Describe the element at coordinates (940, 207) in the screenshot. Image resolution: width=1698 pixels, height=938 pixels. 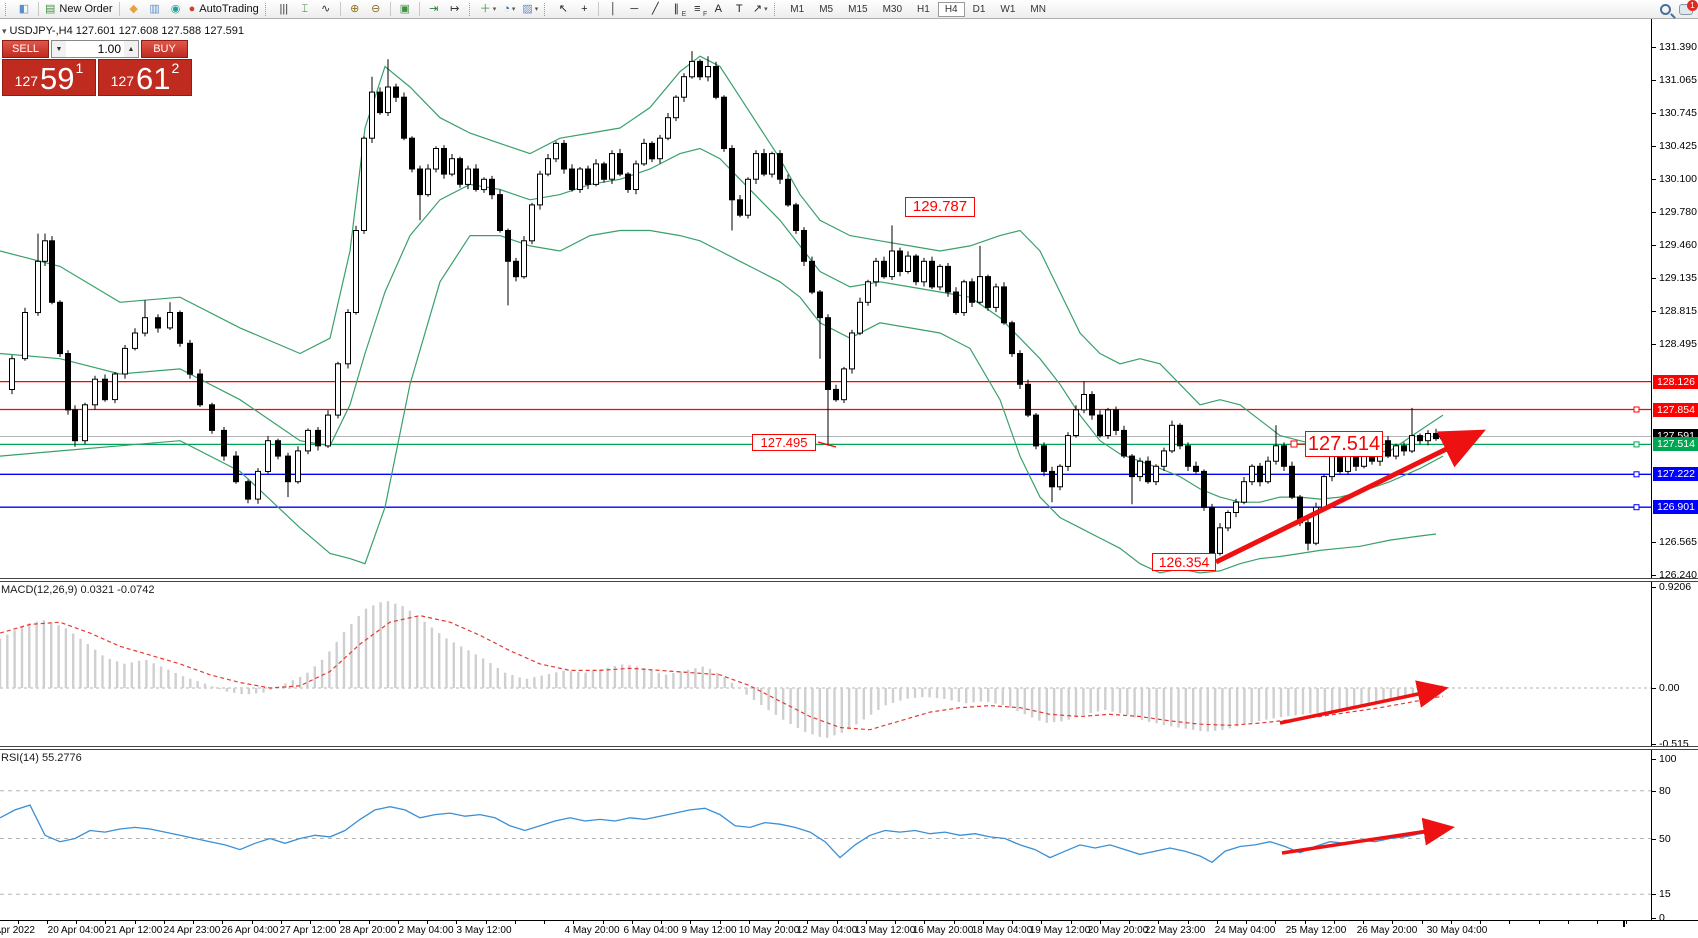
I see `price-annotation: 129.787` at that location.